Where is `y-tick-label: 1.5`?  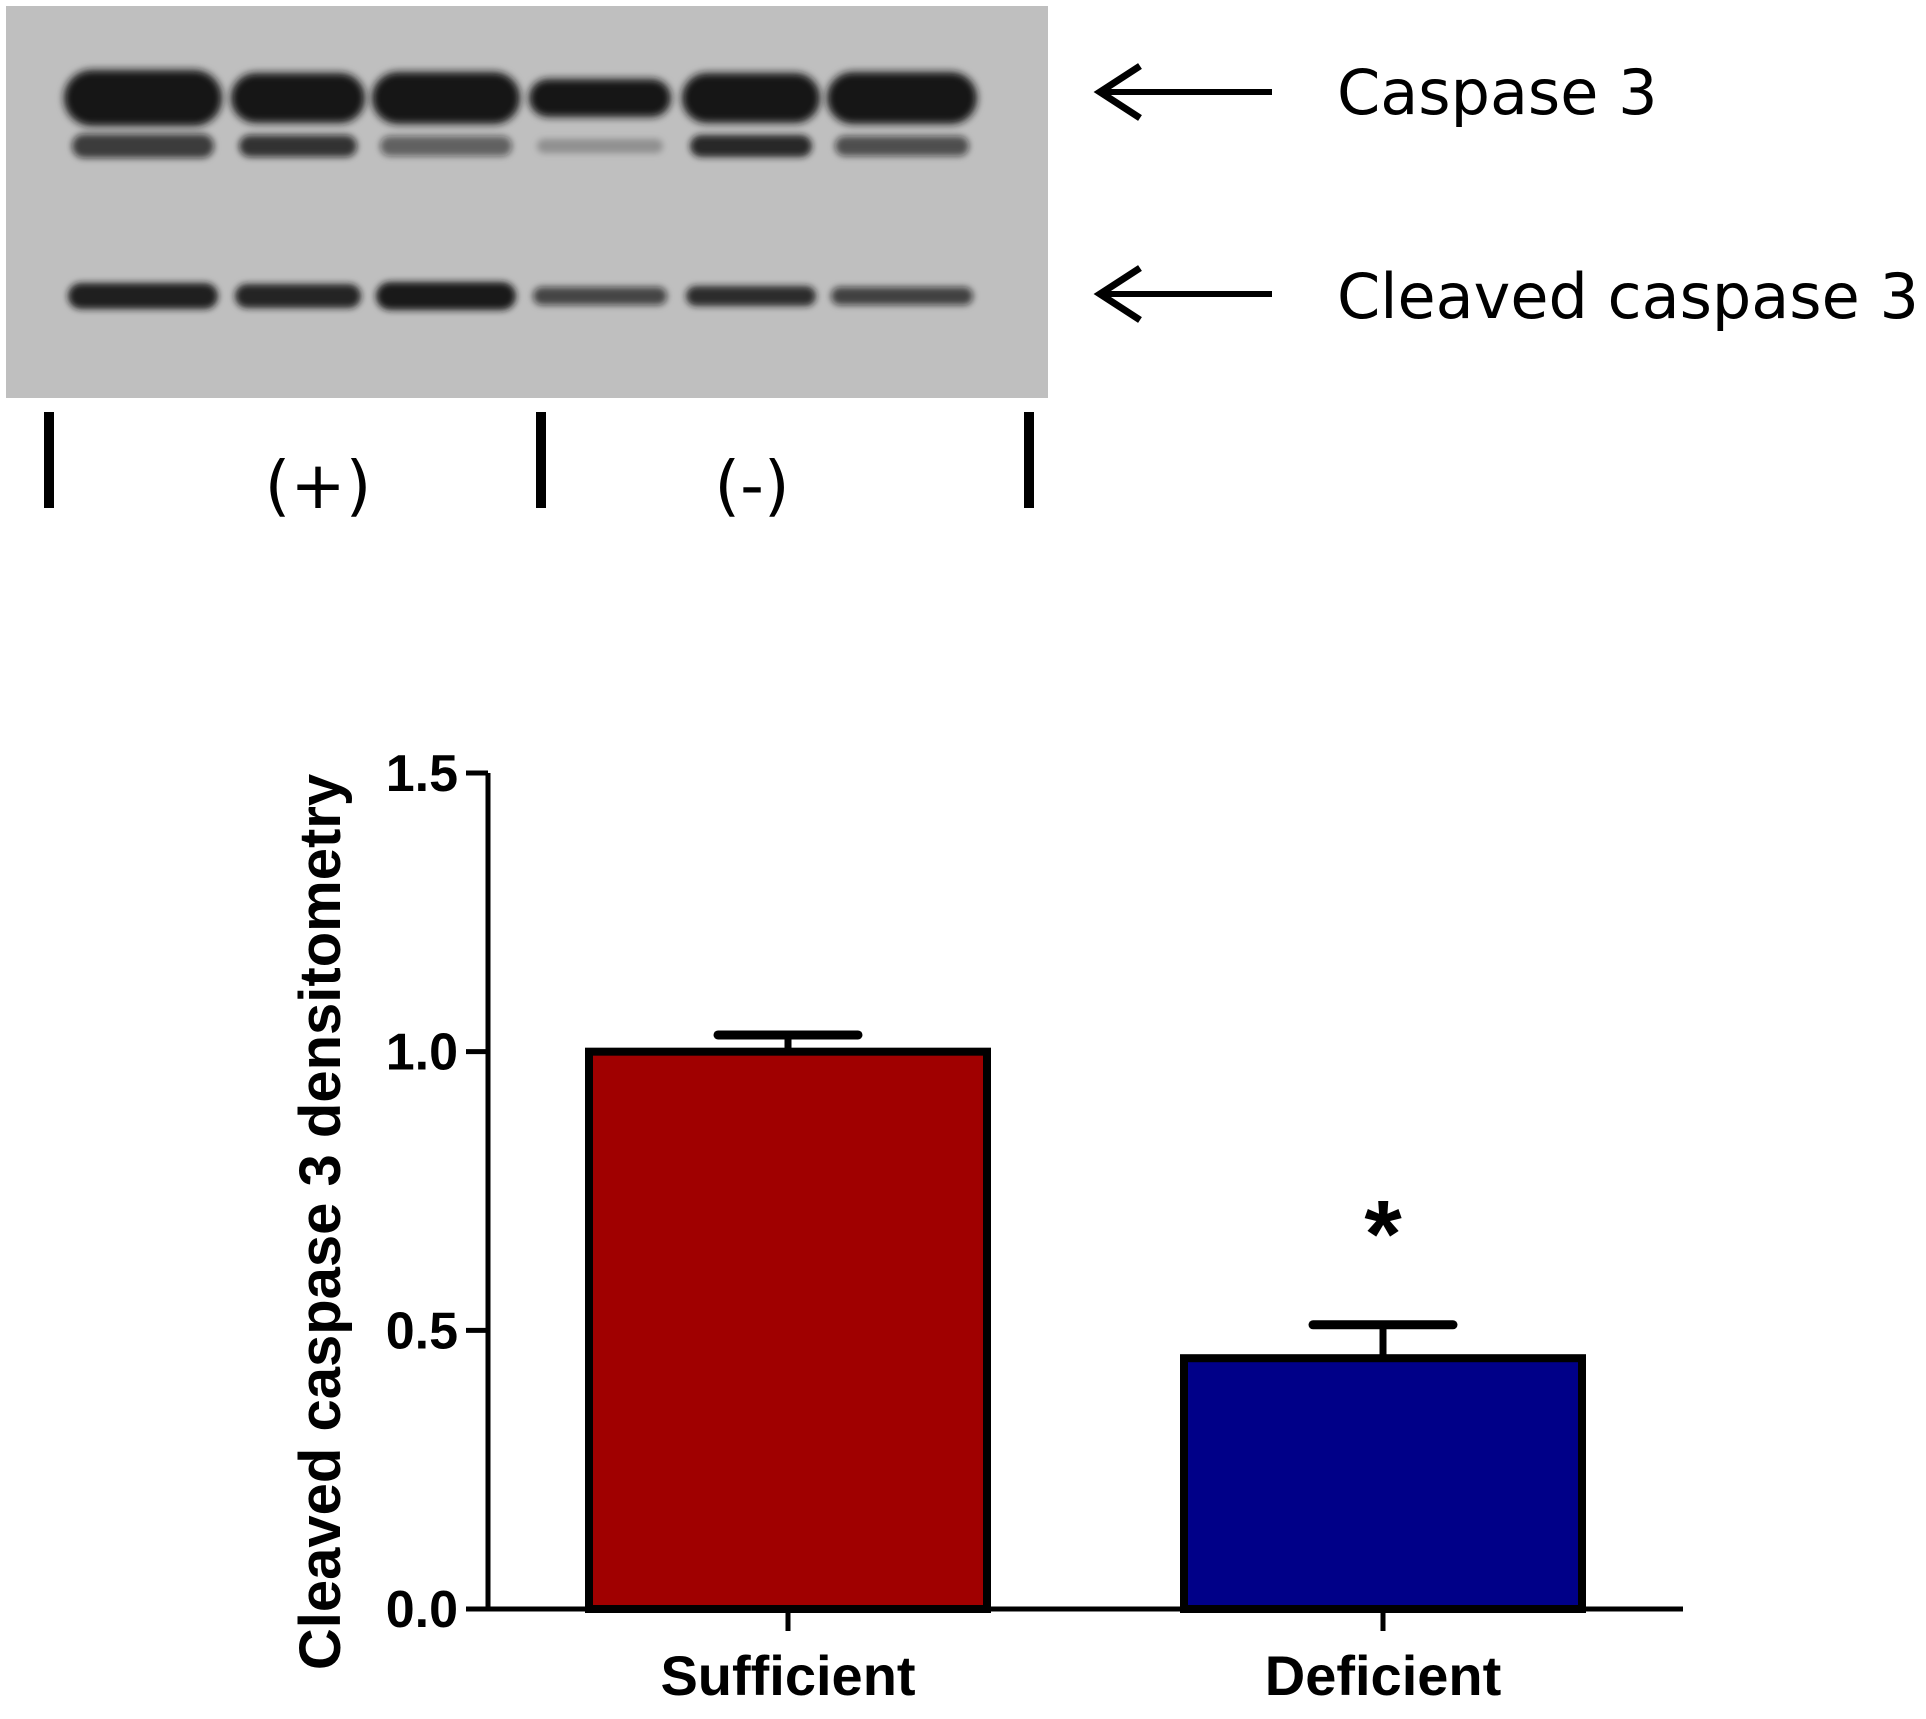 y-tick-label: 1.5 is located at coordinates (422, 774).